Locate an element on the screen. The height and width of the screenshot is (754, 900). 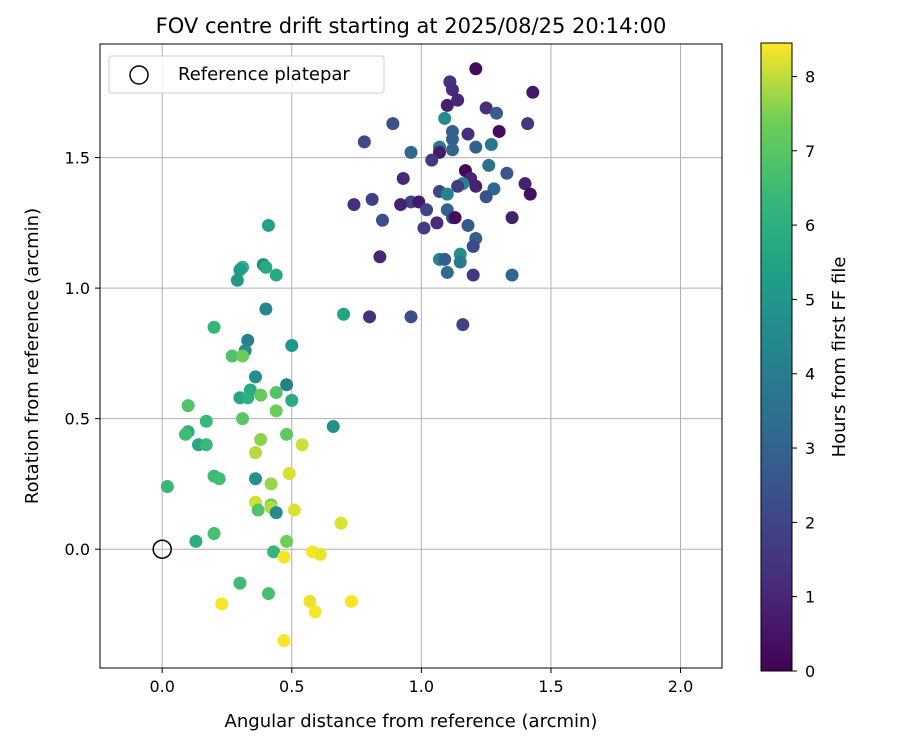
colorbar-tick-label: 8 is located at coordinates (810, 76).